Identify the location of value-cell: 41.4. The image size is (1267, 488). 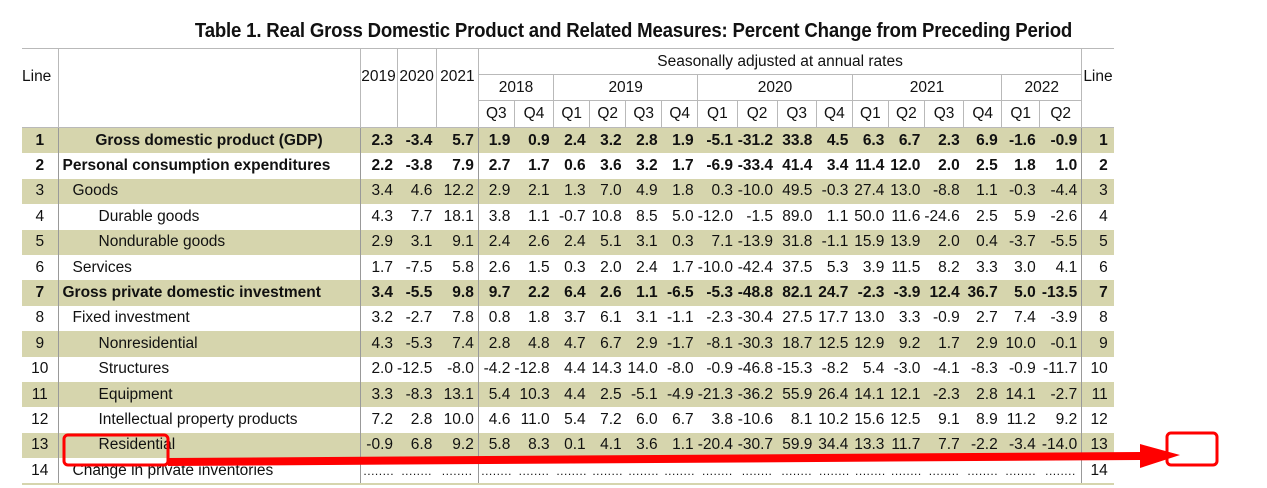
(797, 166).